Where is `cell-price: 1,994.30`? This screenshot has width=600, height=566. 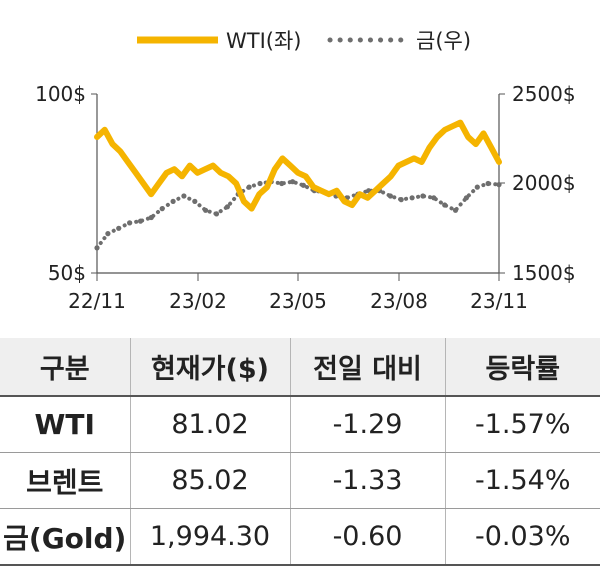 cell-price: 1,994.30 is located at coordinates (209, 537).